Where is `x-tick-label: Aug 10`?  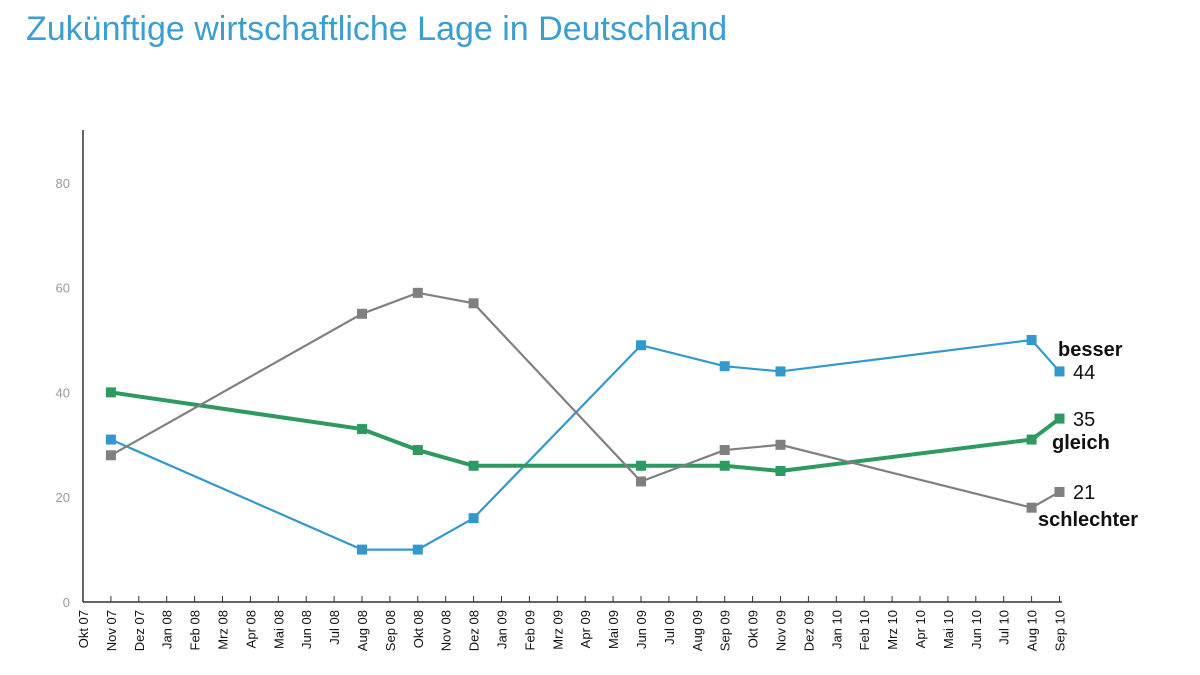 x-tick-label: Aug 10 is located at coordinates (1032, 630).